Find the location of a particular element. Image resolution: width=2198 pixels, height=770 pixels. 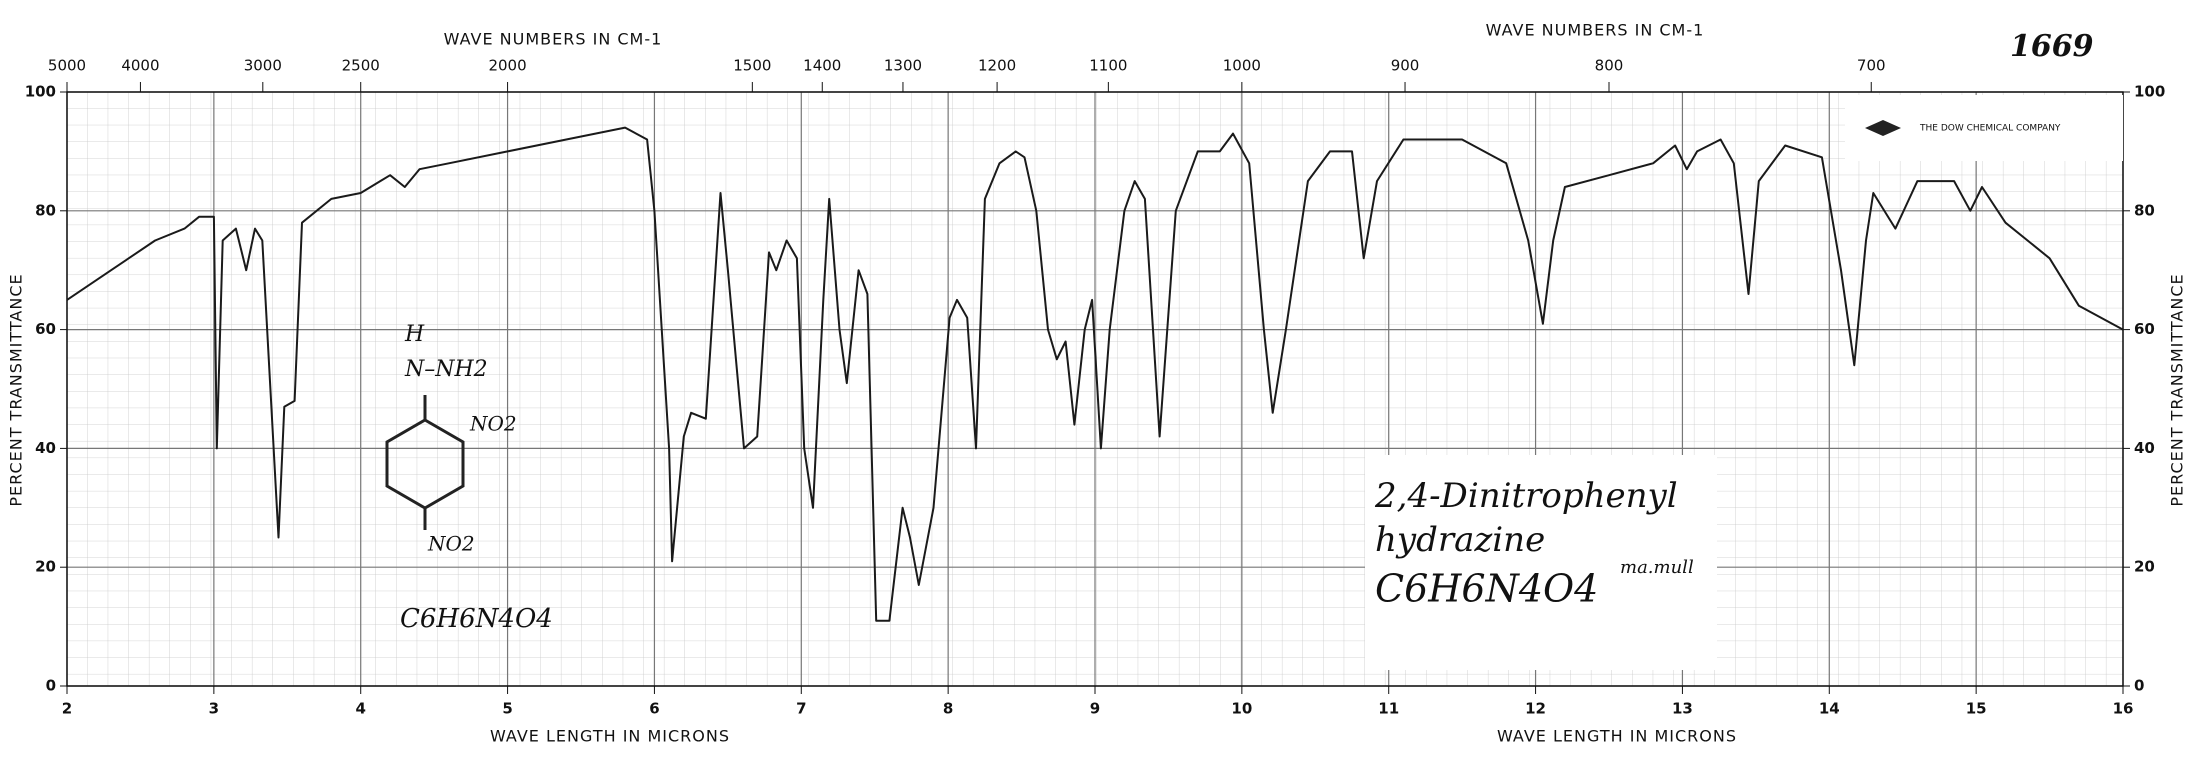

x2-tick-label: 1500 is located at coordinates (752, 66).